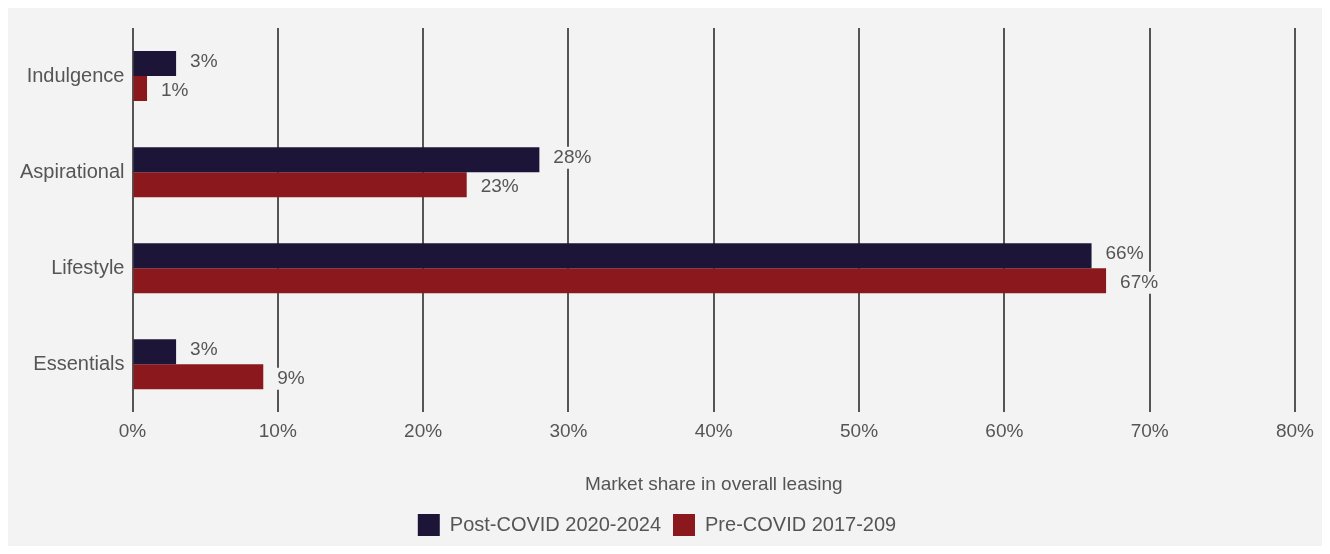 The height and width of the screenshot is (554, 1330). Describe the element at coordinates (1004, 431) in the screenshot. I see `x-tick-label: 60%` at that location.